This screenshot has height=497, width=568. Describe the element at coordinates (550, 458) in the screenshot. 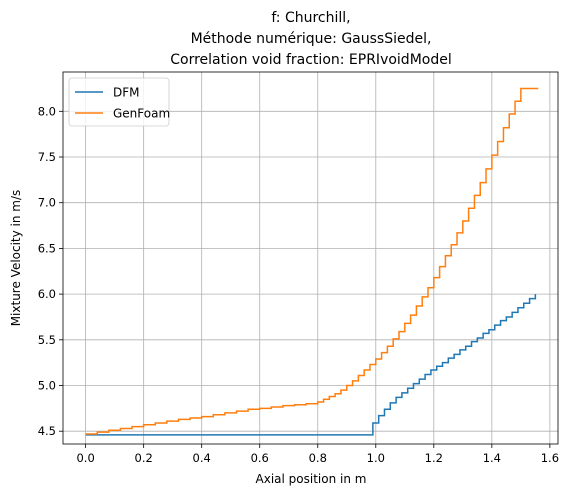

I see `x-tick-label: 1.6` at that location.